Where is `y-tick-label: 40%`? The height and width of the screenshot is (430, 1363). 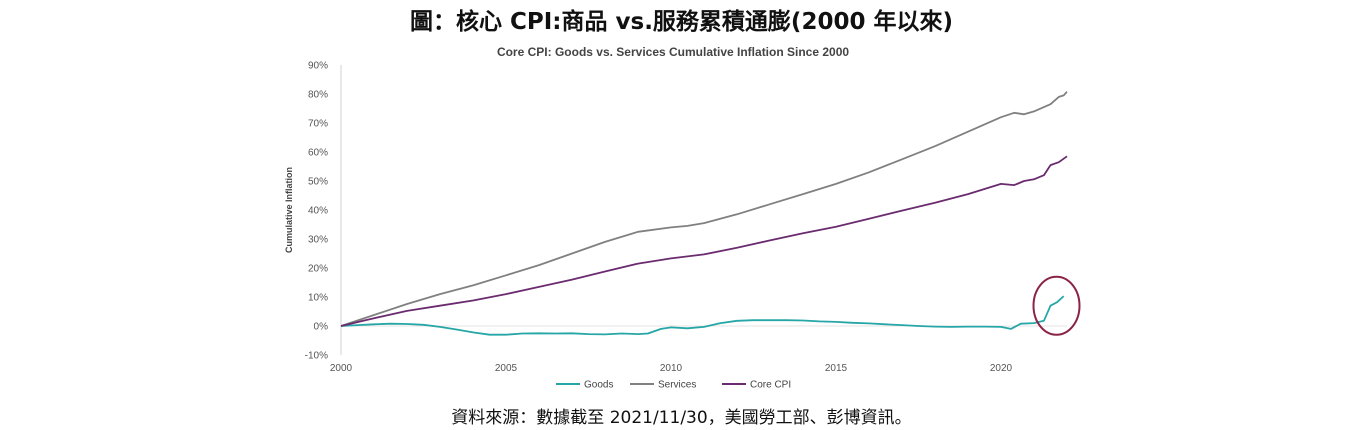
y-tick-label: 40% is located at coordinates (318, 211).